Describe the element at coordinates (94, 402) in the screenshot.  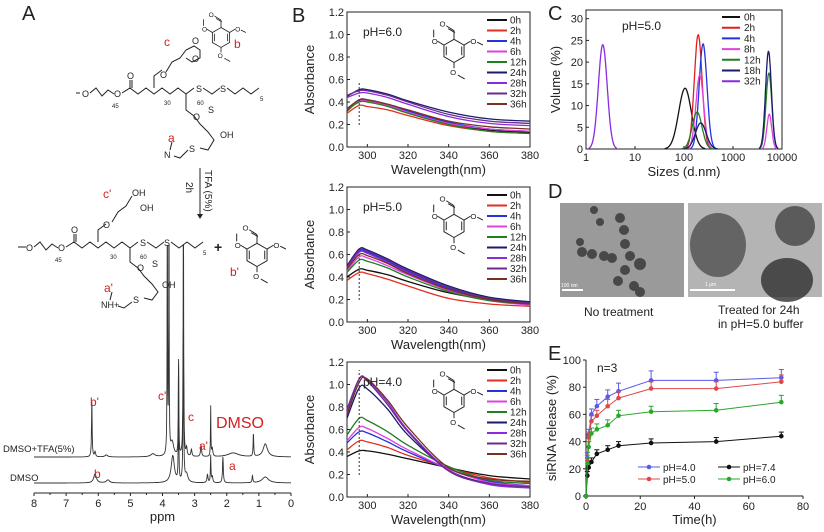
I see `peak-annotation: b'` at that location.